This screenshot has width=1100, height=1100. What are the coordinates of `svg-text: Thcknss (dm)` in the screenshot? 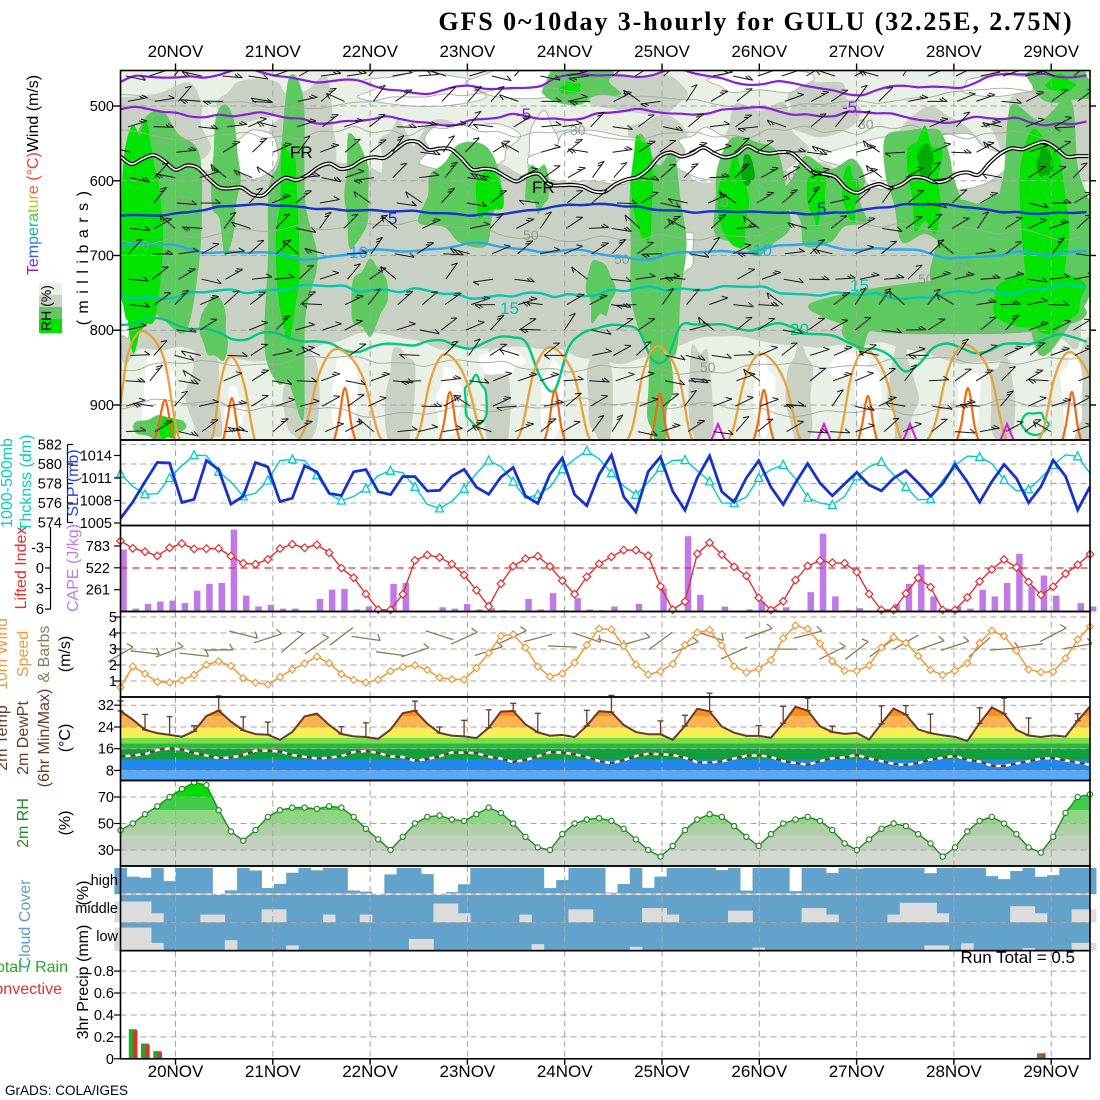 It's located at (26, 483).